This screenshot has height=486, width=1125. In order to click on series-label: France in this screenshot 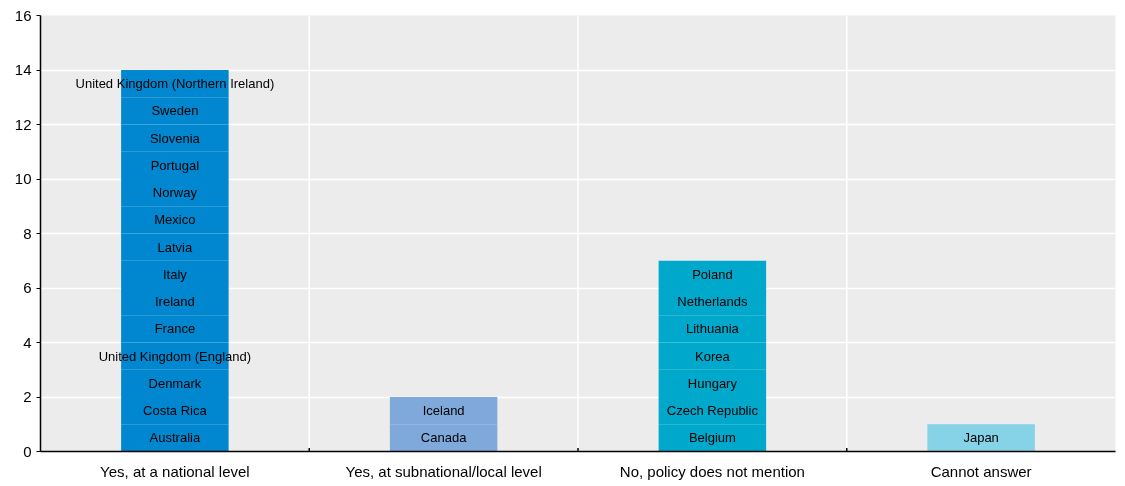, I will do `click(175, 329)`.